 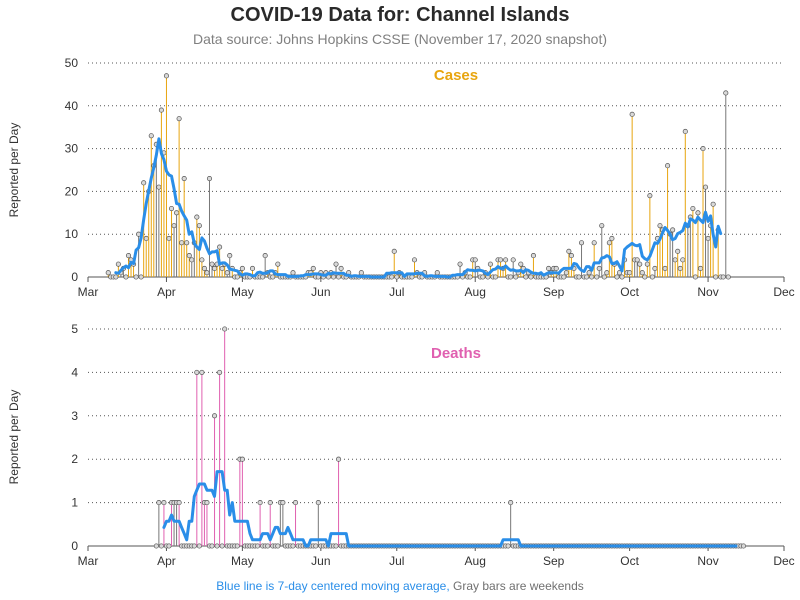 I want to click on y-tick-label: 3, so click(x=74, y=416).